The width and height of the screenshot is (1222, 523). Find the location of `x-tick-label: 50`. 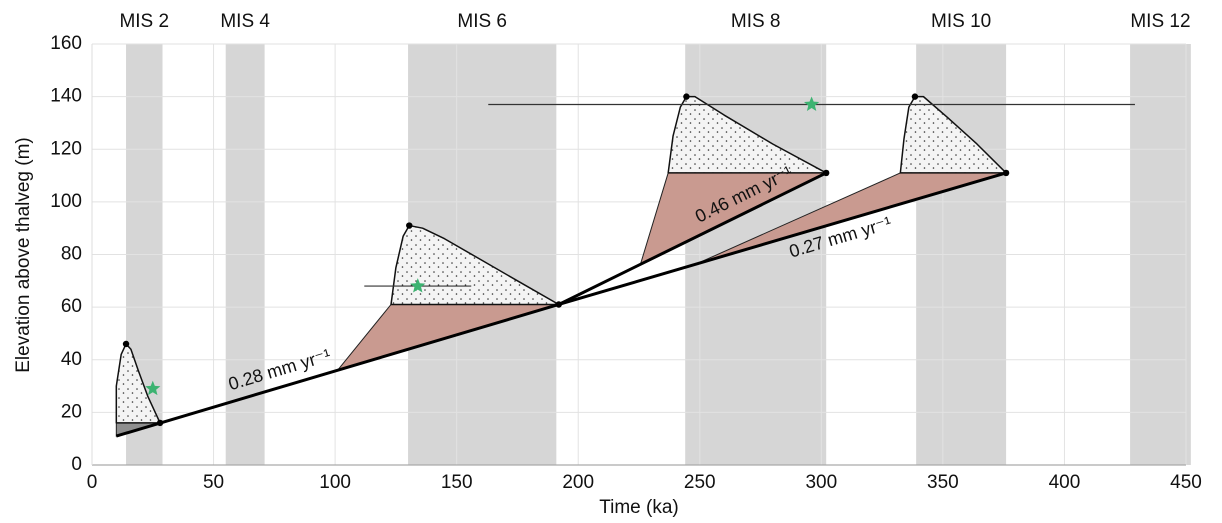

x-tick-label: 50 is located at coordinates (213, 482).